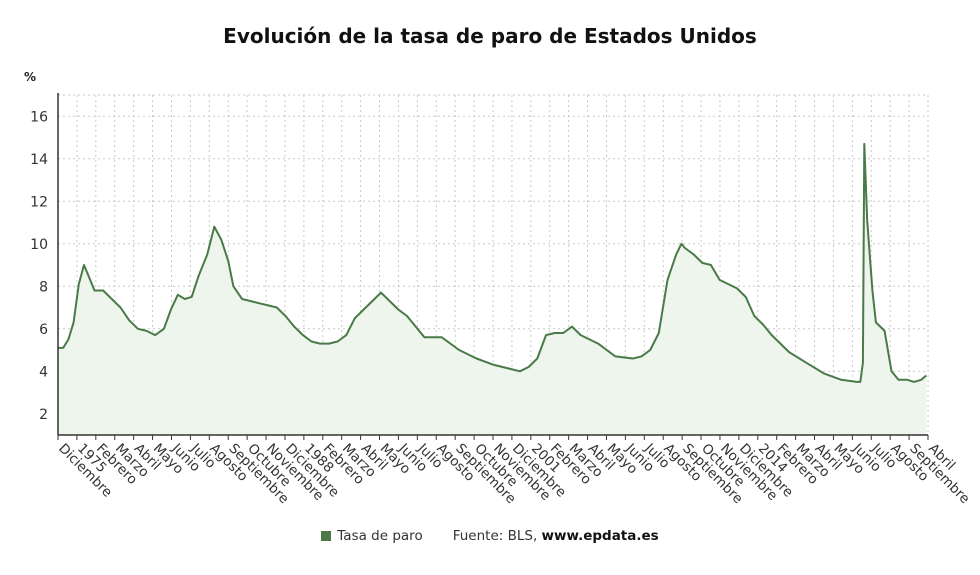  What do you see at coordinates (30, 77) in the screenshot?
I see `y-axis-unit-label: %` at bounding box center [30, 77].